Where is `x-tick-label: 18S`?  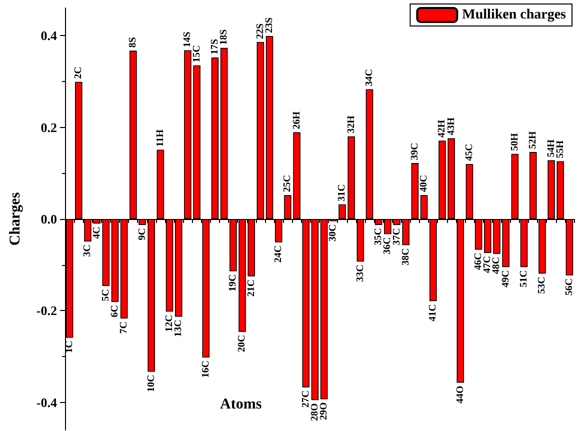 x-tick-label: 18S is located at coordinates (224, 36).